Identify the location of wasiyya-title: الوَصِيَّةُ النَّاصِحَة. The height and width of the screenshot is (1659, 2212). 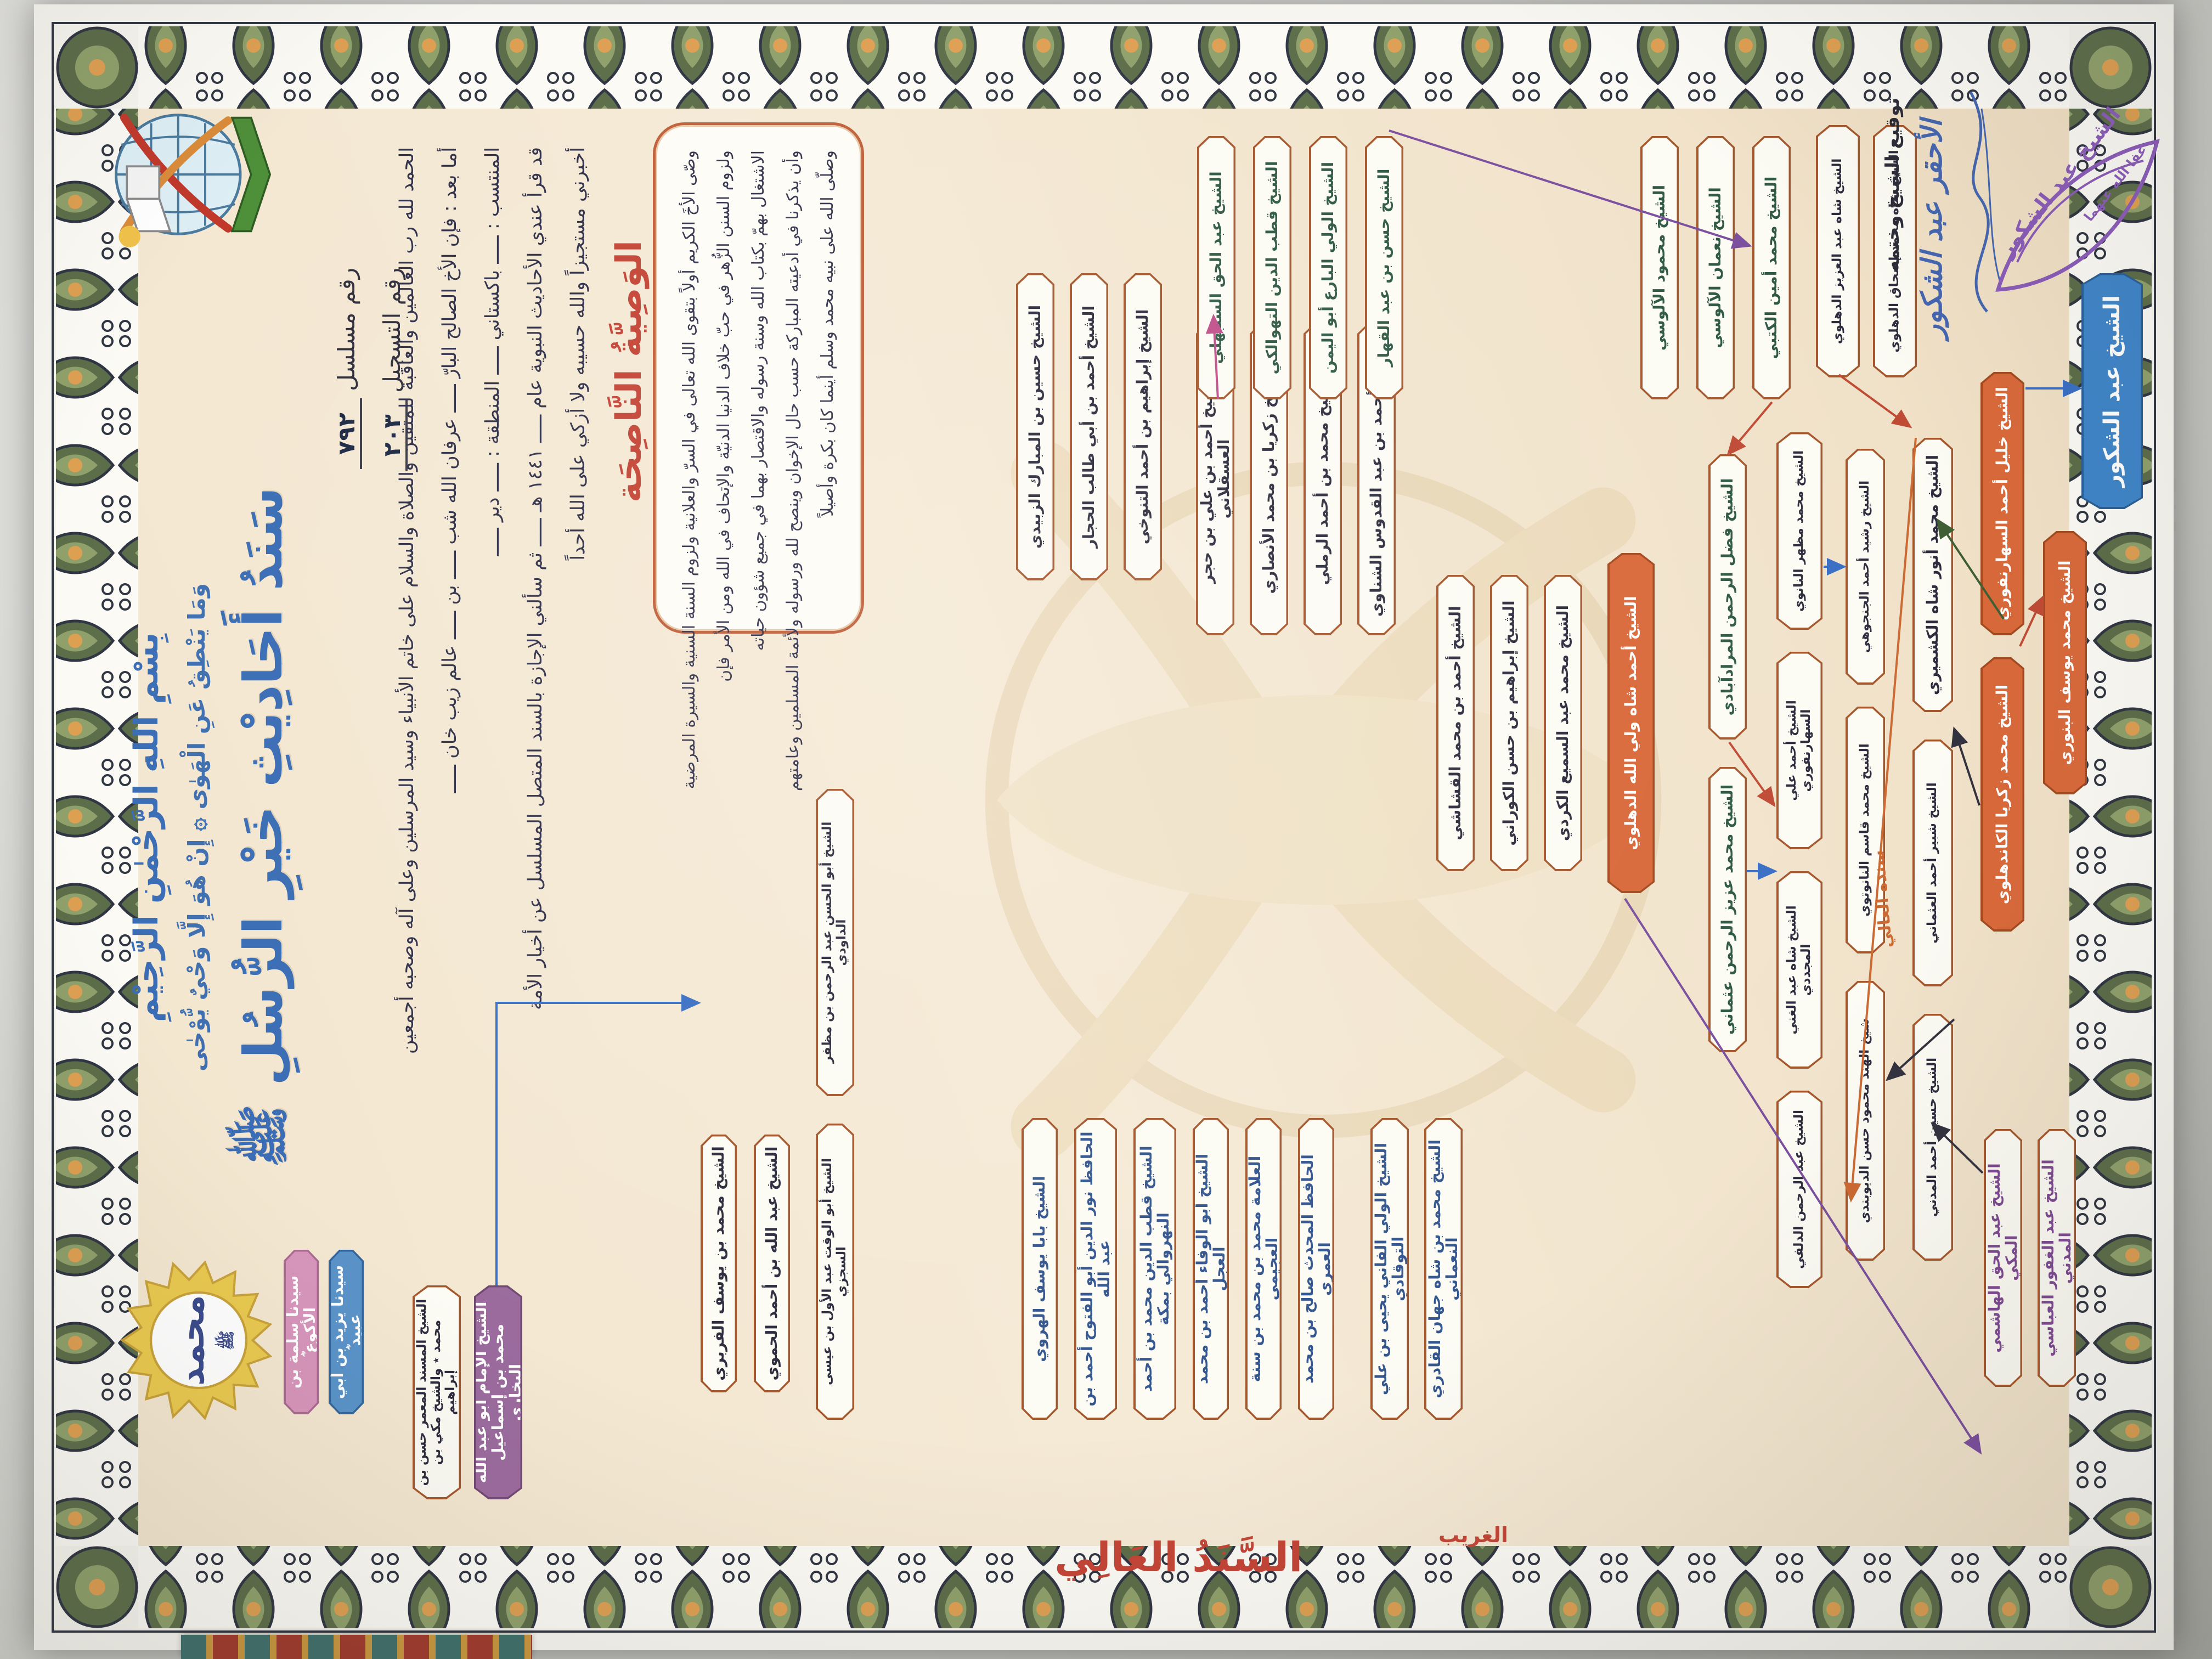
(629, 371).